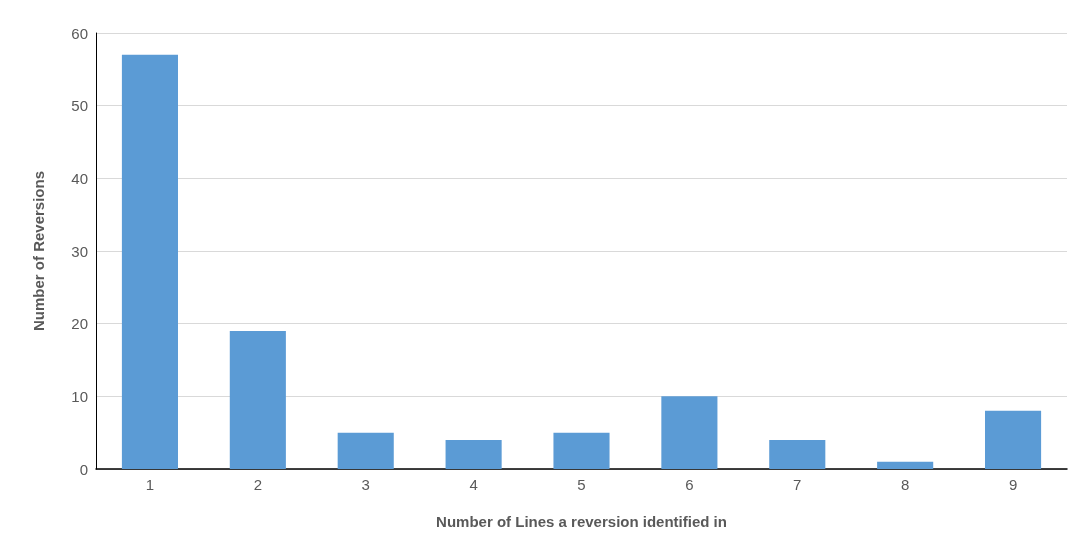  I want to click on x-tick-label: 9, so click(1013, 484).